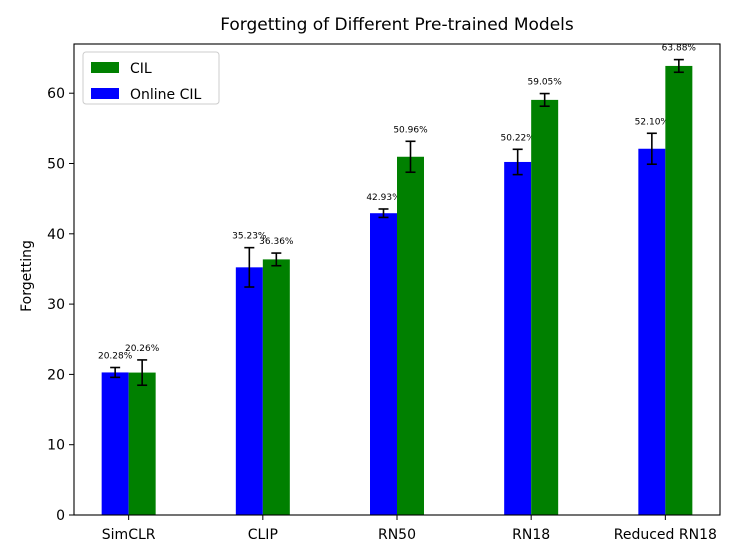 Image resolution: width=747 pixels, height=560 pixels. What do you see at coordinates (166, 95) in the screenshot?
I see `legend-label: Online CIL` at bounding box center [166, 95].